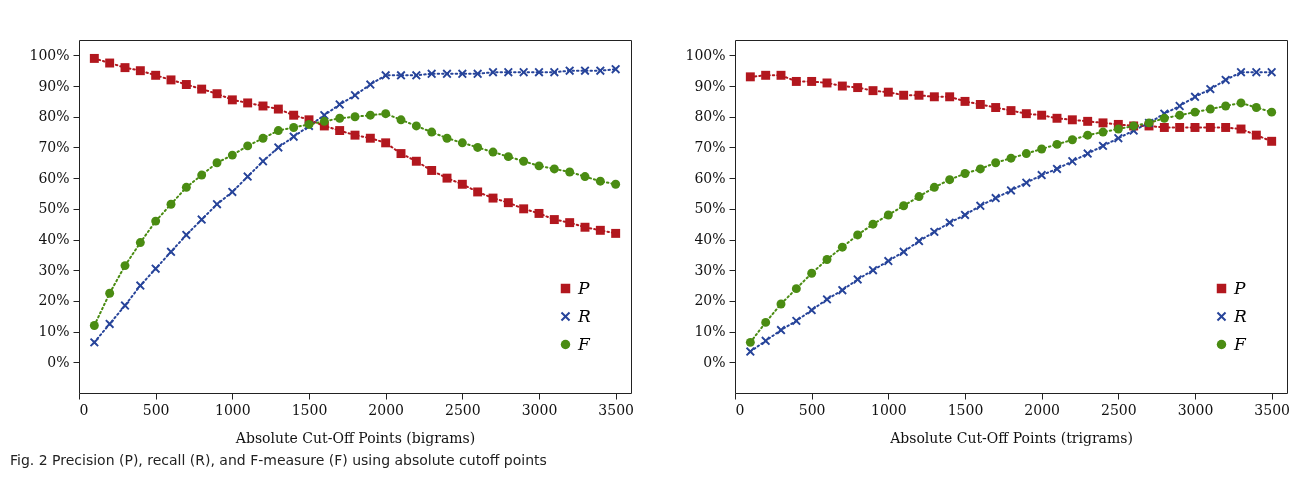 The width and height of the screenshot is (1291, 490). I want to click on x-axis-title: Absolute Cut-Off Points (bigrams), so click(355, 437).